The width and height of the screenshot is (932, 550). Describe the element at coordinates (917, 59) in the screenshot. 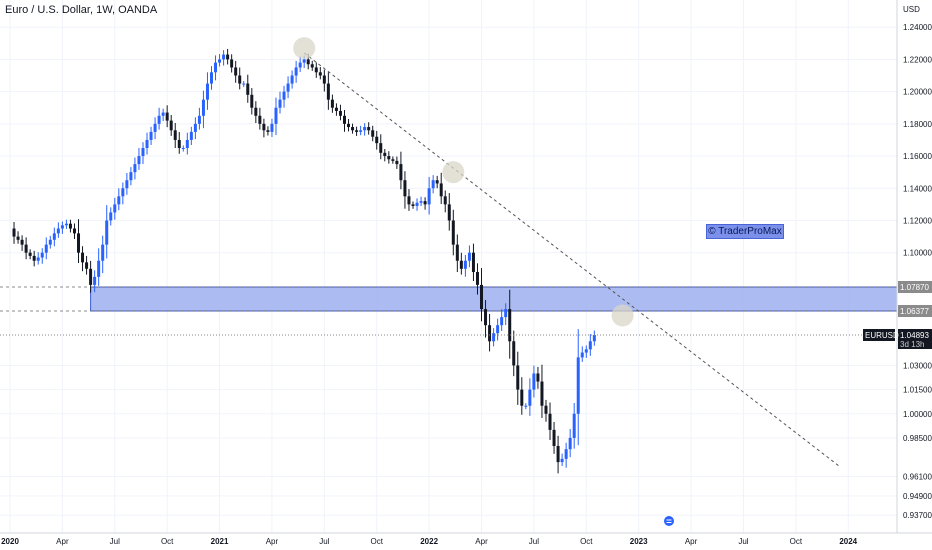

I see `price-tick-label: 1.22000` at that location.